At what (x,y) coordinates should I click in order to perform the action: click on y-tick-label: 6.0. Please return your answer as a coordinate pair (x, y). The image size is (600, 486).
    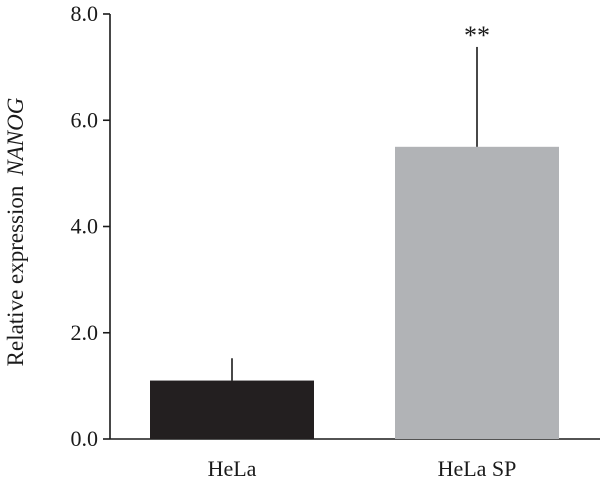
    Looking at the image, I should click on (85, 119).